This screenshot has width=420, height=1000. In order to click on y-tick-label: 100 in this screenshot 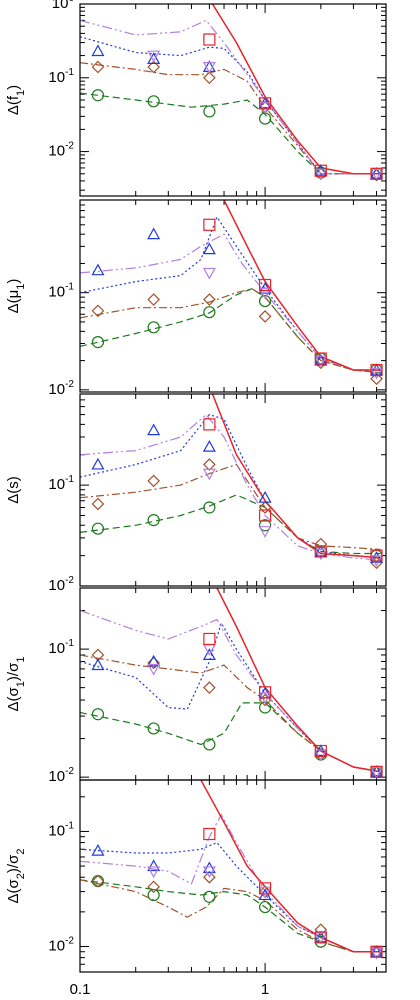, I will do `click(63, 6)`.